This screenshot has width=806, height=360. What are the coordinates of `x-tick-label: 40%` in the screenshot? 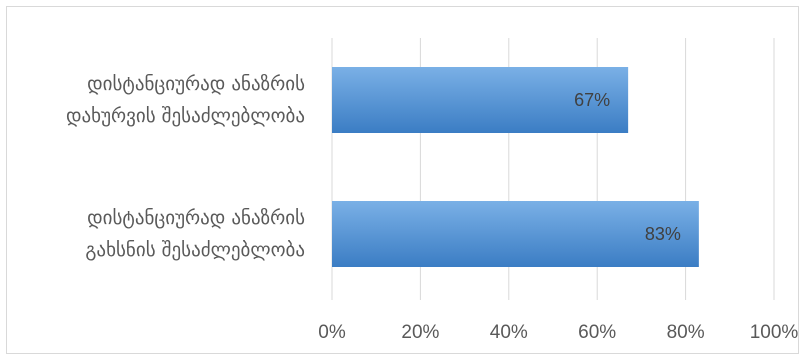 It's located at (509, 332).